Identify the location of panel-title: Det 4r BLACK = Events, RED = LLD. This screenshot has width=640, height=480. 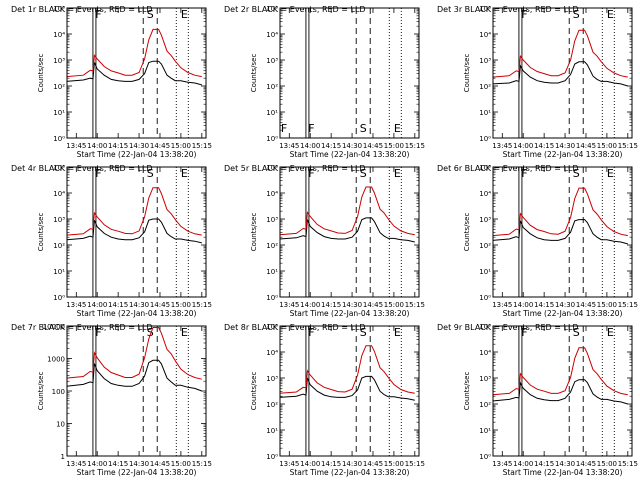
(82, 168).